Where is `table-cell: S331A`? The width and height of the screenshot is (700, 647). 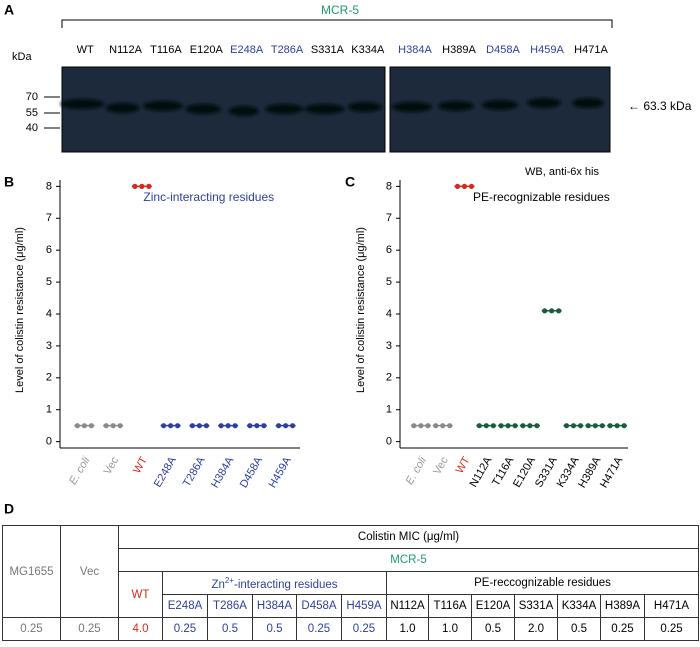 table-cell: S331A is located at coordinates (536, 606).